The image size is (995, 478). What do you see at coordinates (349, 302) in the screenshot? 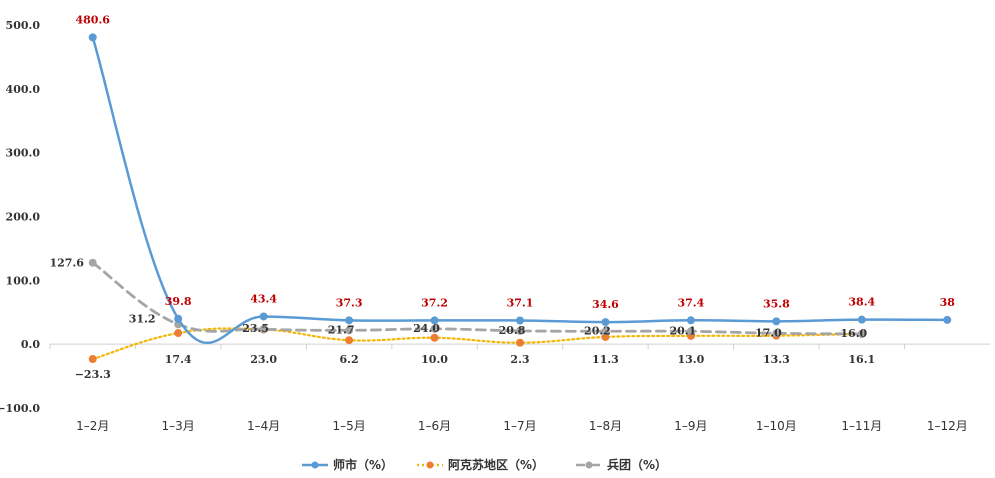
I see `data-label: 37.3` at bounding box center [349, 302].